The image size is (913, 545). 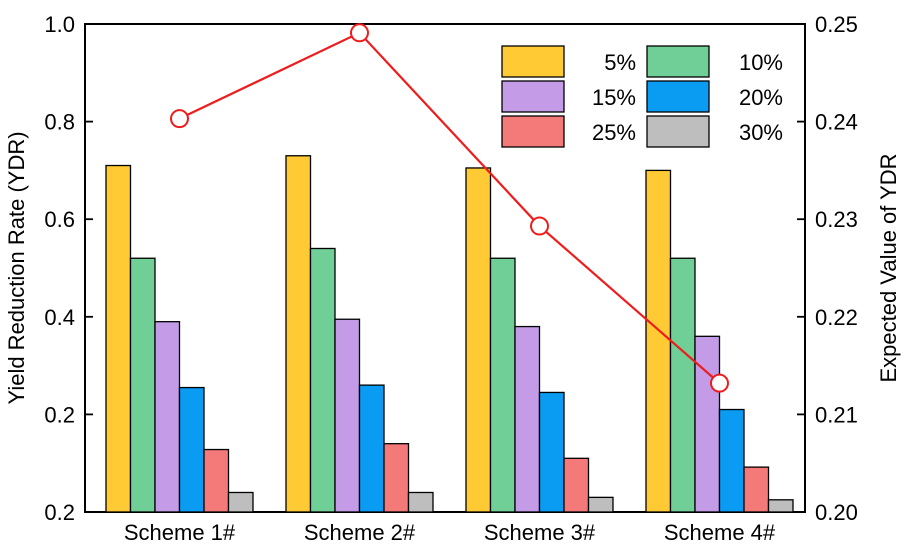 I want to click on right-tick-label: 0.22, so click(x=836, y=317).